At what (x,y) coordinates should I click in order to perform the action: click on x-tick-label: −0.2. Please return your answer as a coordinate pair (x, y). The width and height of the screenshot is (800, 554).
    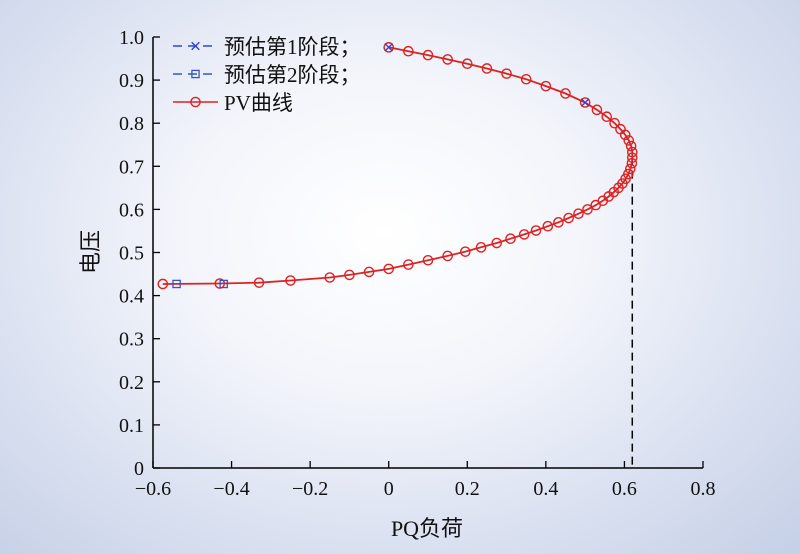
    Looking at the image, I should click on (310, 489).